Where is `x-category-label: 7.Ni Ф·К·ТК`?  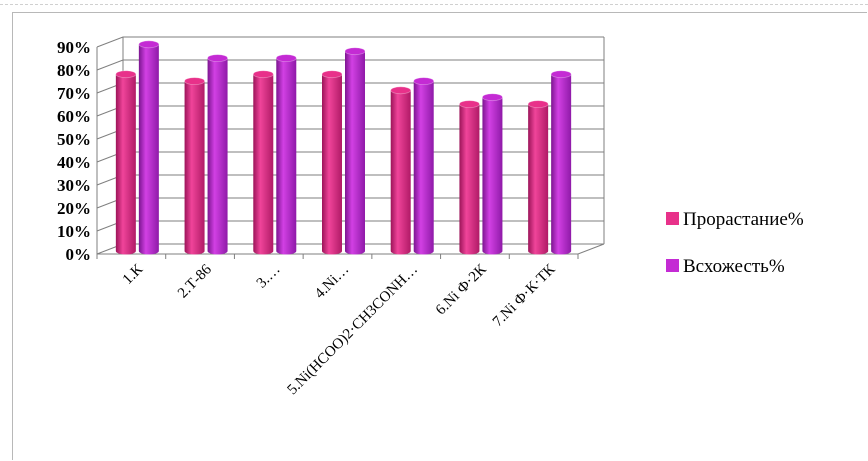
x-category-label: 7.Ni Ф·К·ТК is located at coordinates (524, 295).